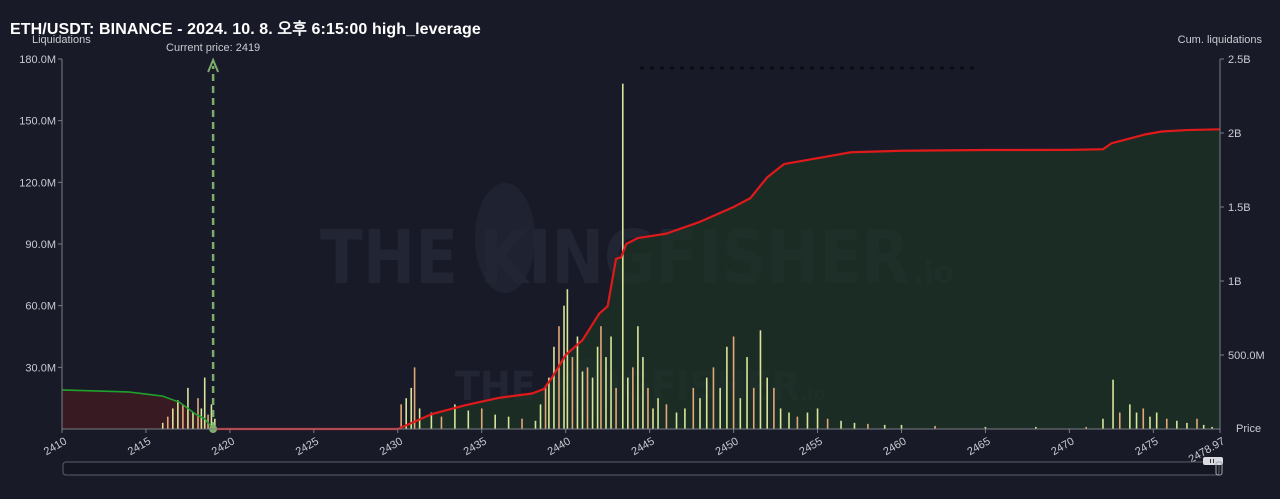 This screenshot has height=499, width=1280. What do you see at coordinates (505, 238) in the screenshot?
I see `kingfisher-bird-icon` at bounding box center [505, 238].